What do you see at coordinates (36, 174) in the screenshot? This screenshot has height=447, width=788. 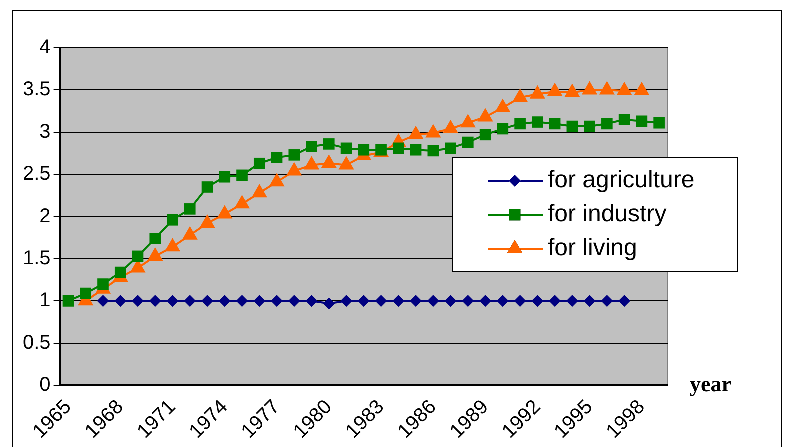 I see `y-tick-label: 2.5` at bounding box center [36, 174].